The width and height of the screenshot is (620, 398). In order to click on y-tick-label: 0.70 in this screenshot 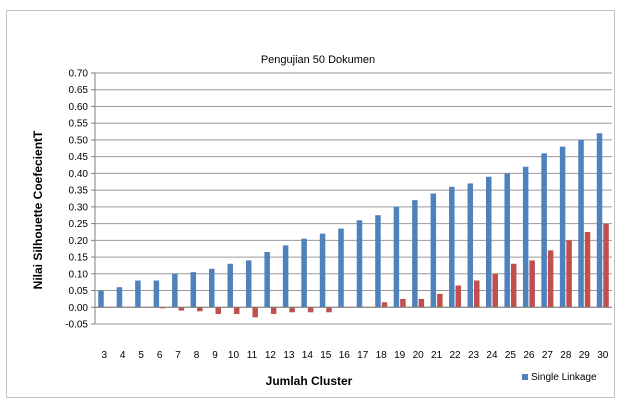, I will do `click(79, 74)`.